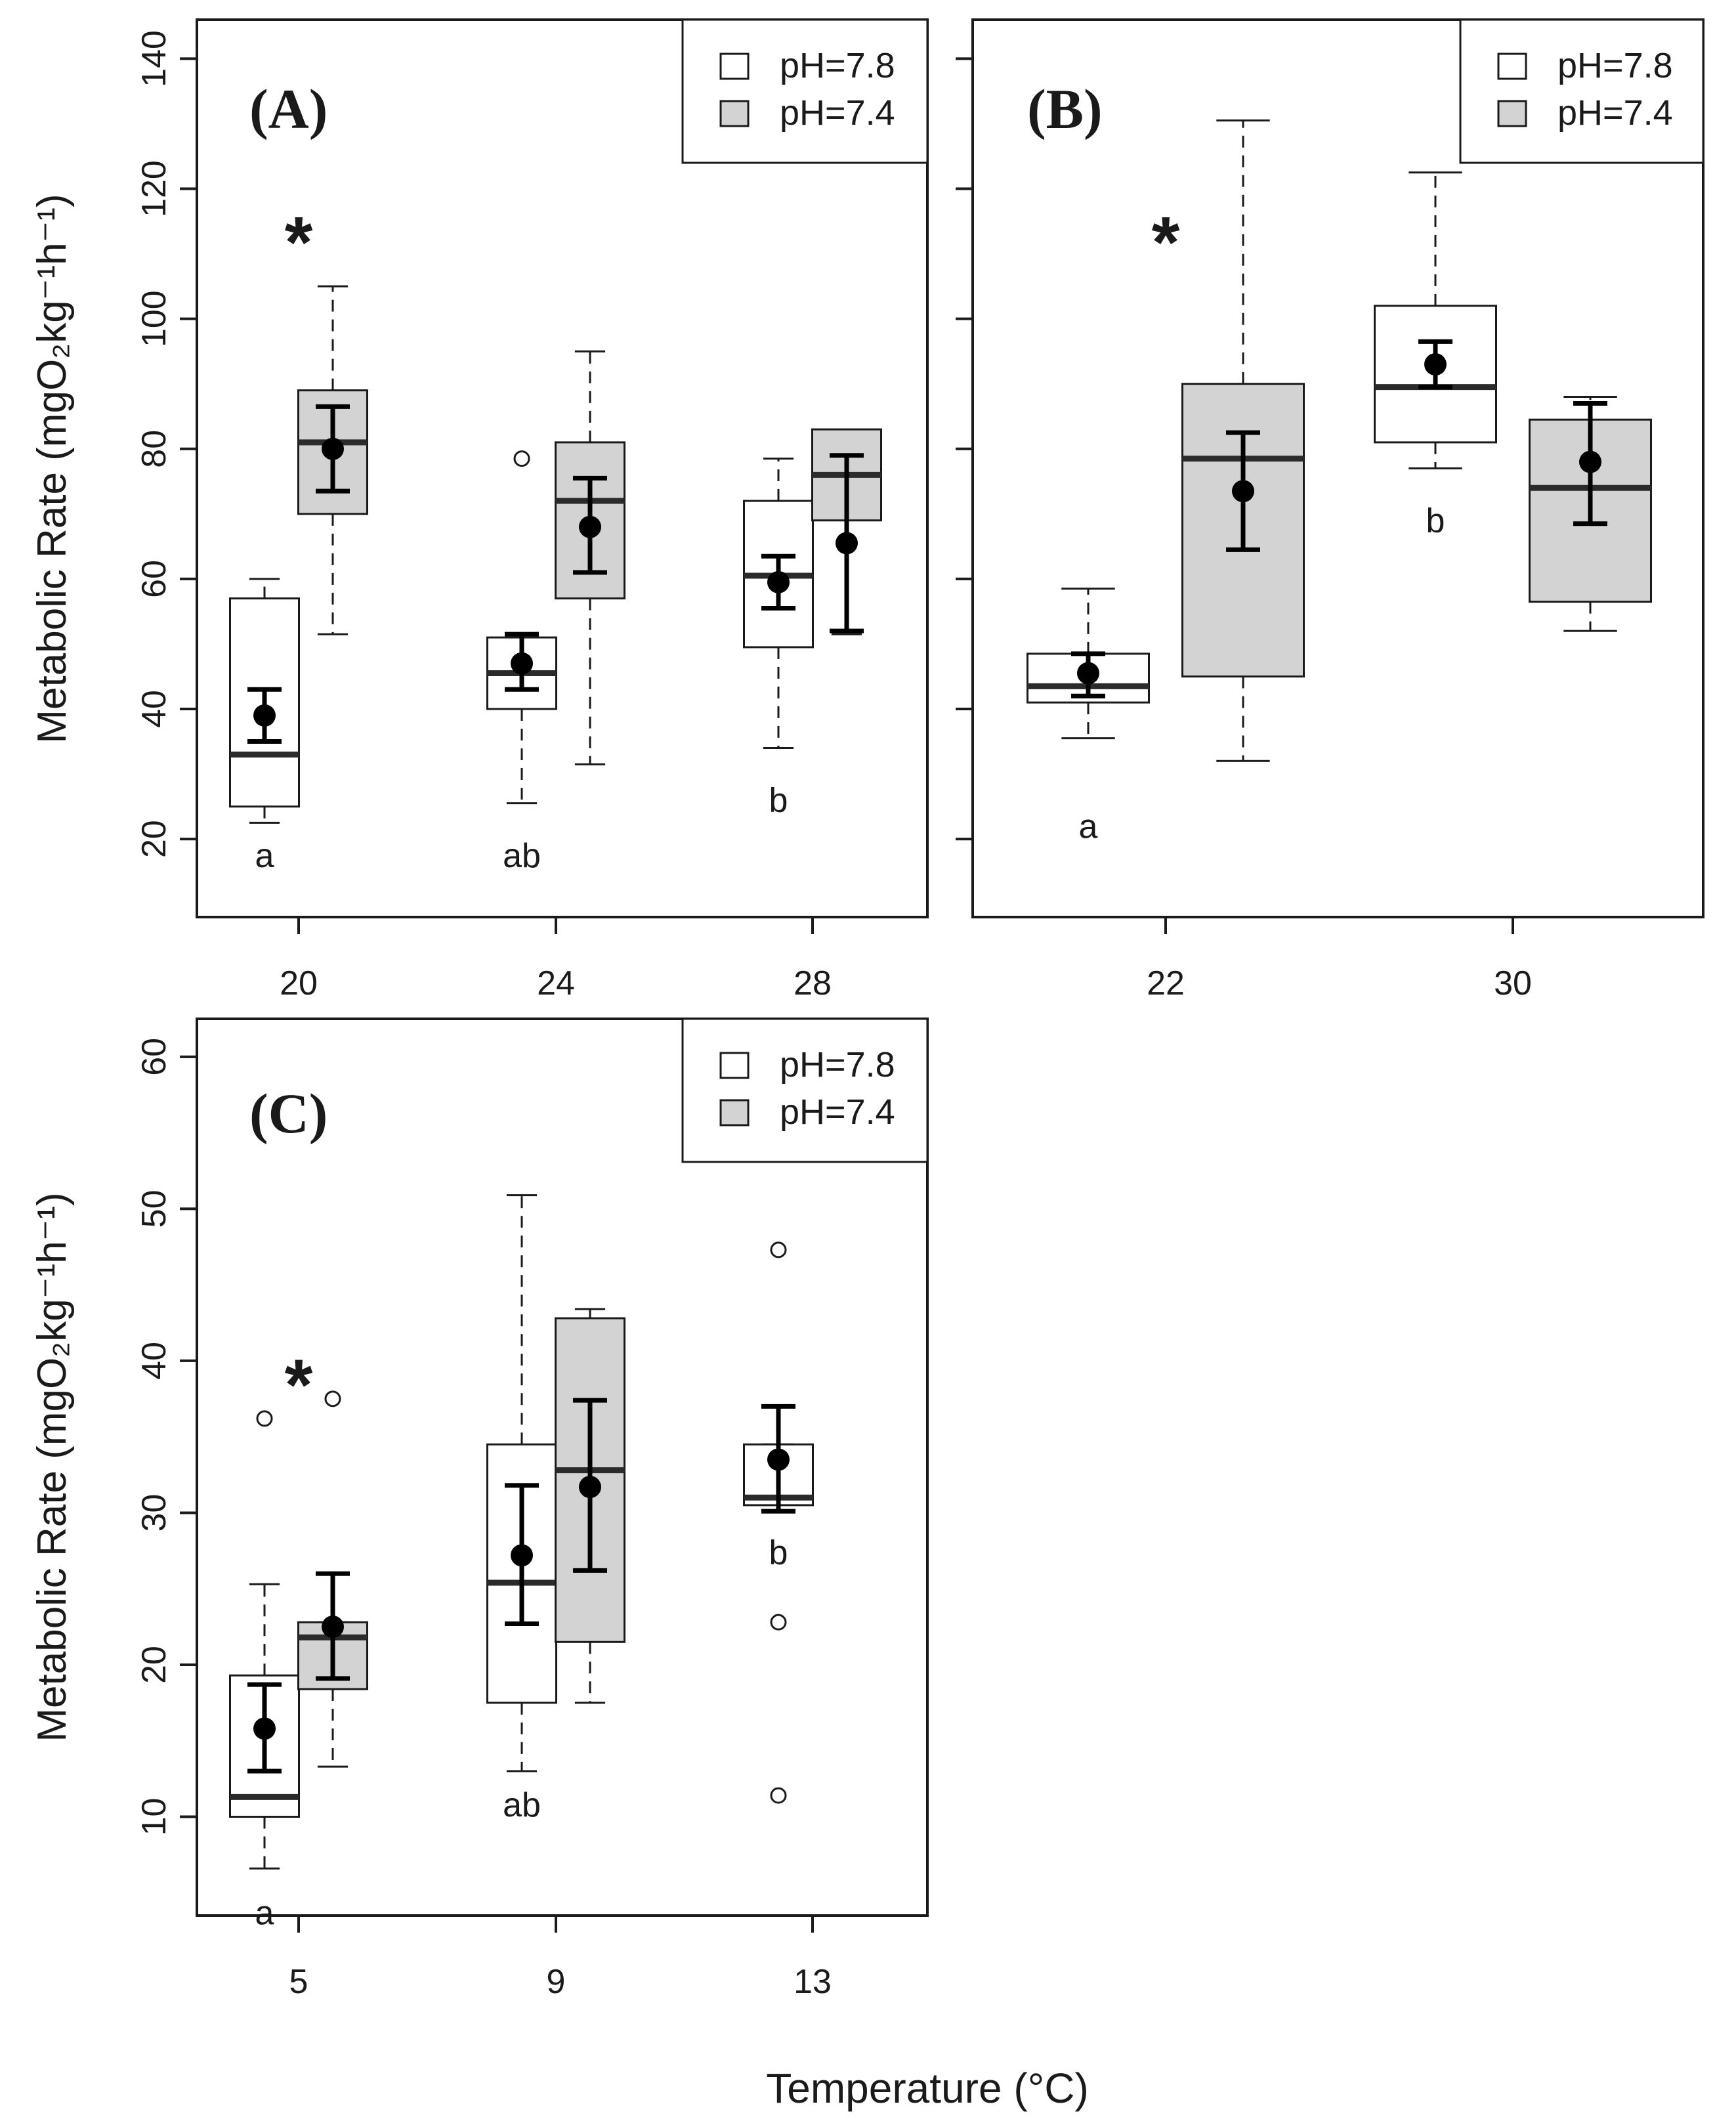 The width and height of the screenshot is (1736, 2123). I want to click on y-tick-label-a-140: 140, so click(154, 58).